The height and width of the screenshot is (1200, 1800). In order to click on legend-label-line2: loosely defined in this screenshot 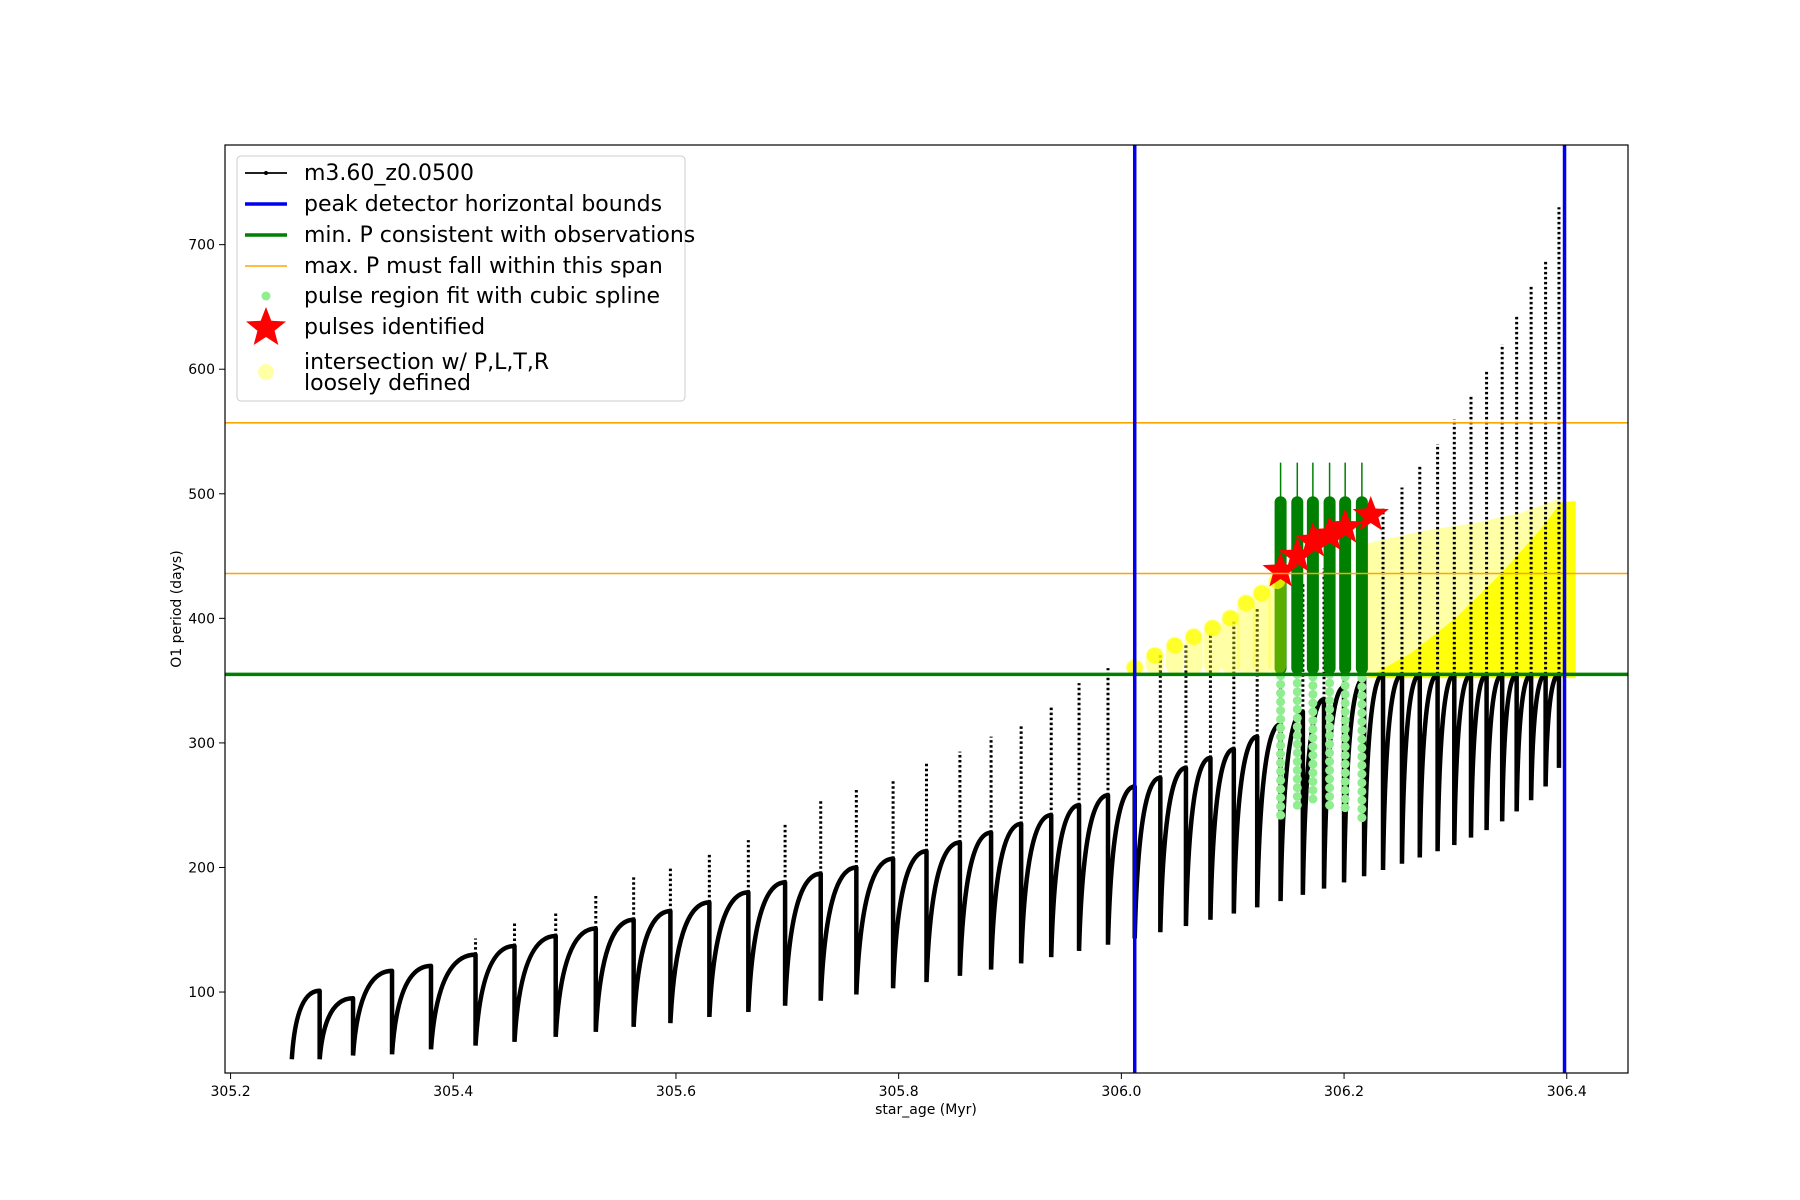, I will do `click(387, 383)`.